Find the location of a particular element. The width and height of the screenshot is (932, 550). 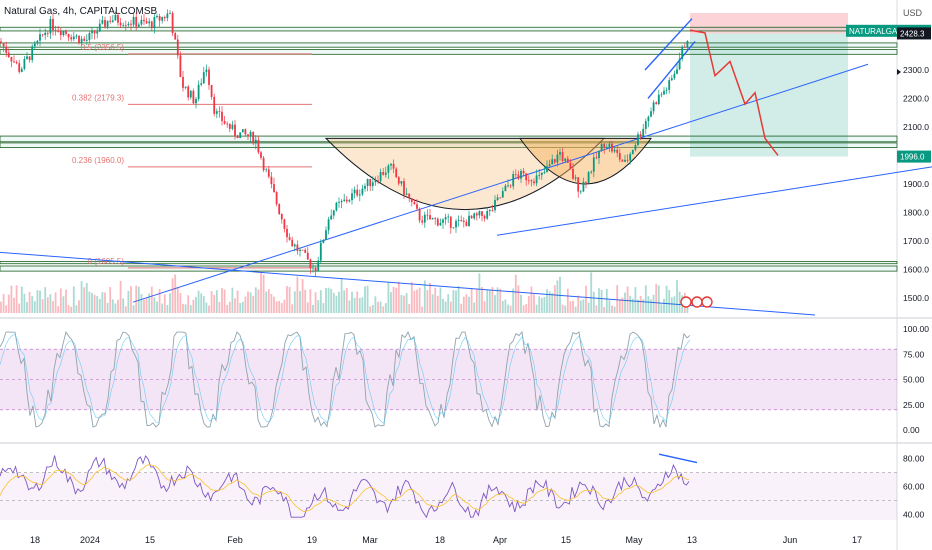

x-tick-label: 13 is located at coordinates (692, 540).